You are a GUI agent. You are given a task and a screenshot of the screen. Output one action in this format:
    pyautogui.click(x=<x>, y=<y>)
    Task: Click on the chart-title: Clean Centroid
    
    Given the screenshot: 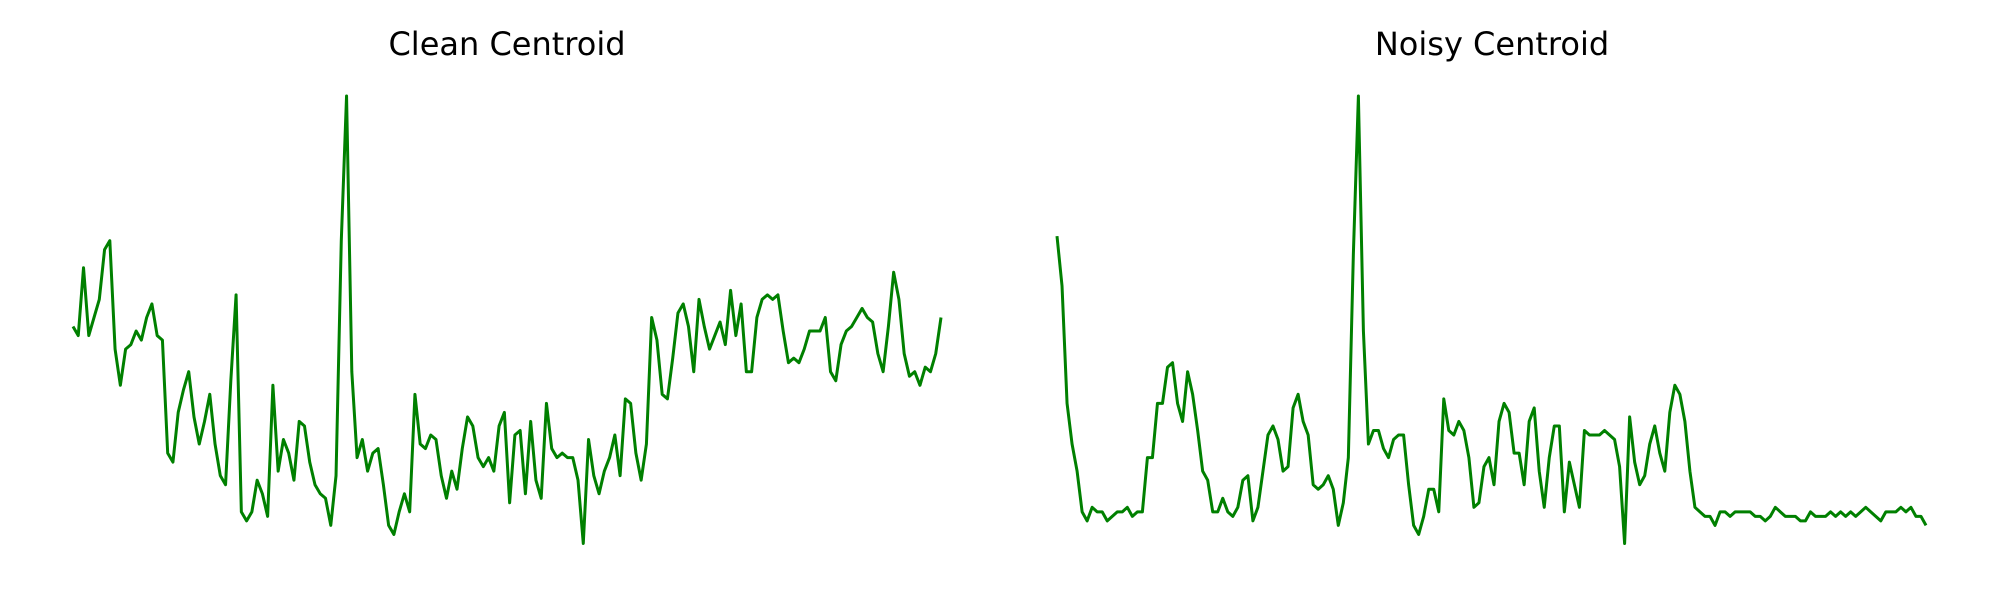 What is the action you would take?
    pyautogui.click(x=506, y=44)
    